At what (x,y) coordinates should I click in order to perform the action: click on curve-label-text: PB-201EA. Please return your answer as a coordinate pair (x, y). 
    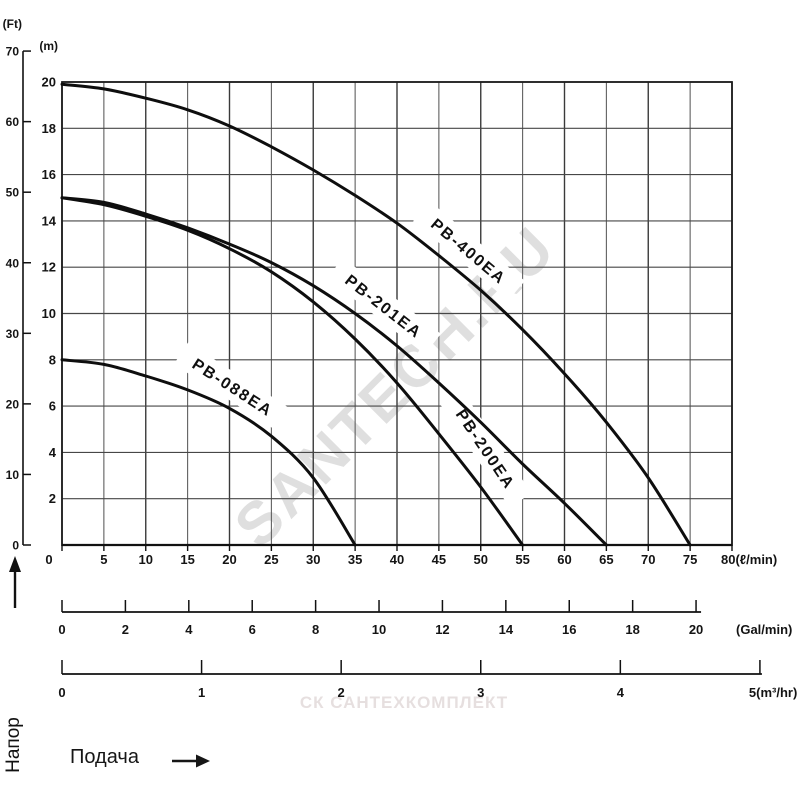
    Looking at the image, I should click on (382, 307).